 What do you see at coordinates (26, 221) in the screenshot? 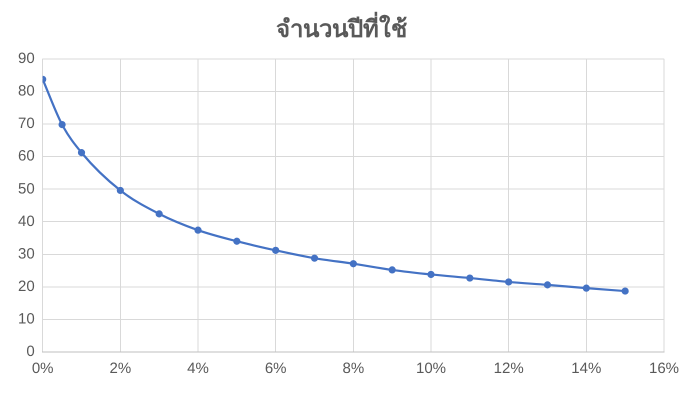
I see `y-tick-label: 40` at bounding box center [26, 221].